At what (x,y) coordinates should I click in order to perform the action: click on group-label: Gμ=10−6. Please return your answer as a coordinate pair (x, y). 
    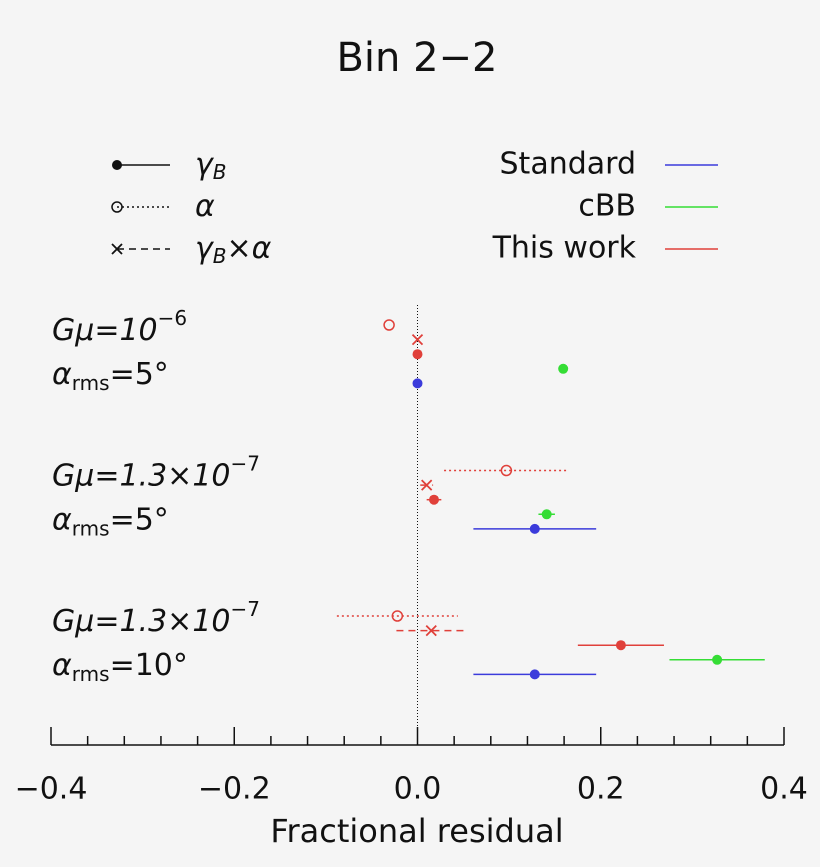
    Looking at the image, I should click on (119, 327).